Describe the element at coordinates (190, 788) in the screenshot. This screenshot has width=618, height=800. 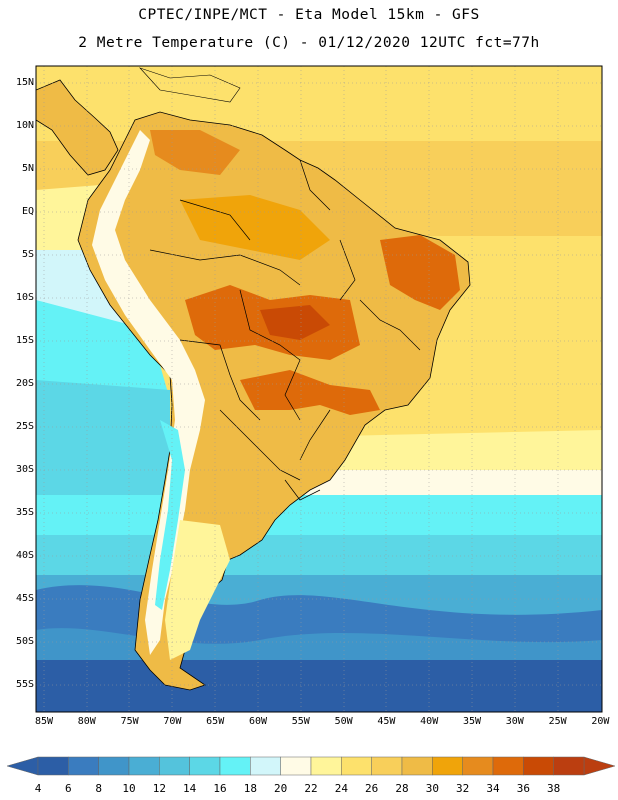
I see `colorbar-tick-label: 14` at that location.